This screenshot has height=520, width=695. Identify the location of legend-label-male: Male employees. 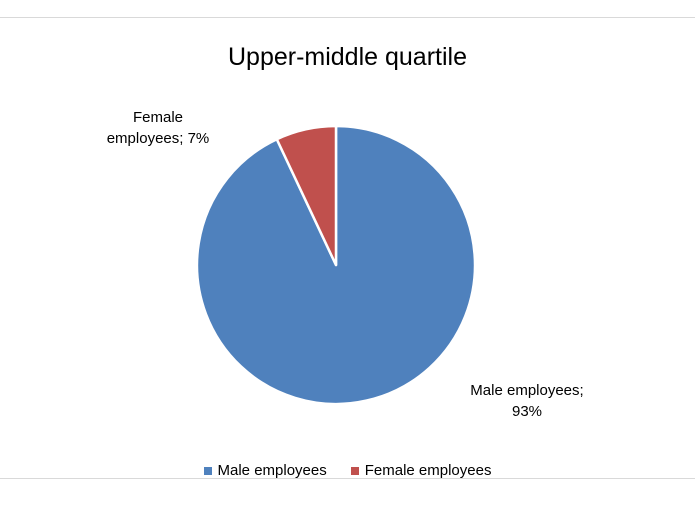
(272, 470).